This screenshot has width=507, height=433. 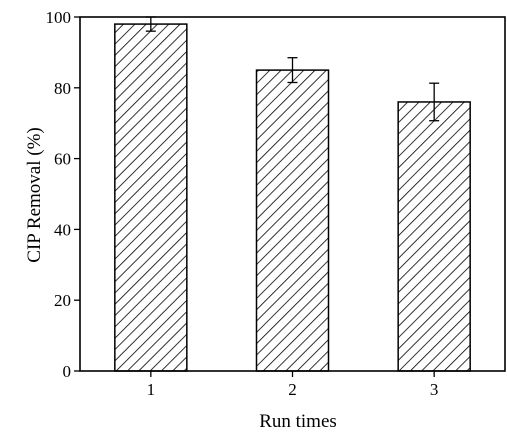 I want to click on y-tick-label-100: 100, so click(x=59, y=17).